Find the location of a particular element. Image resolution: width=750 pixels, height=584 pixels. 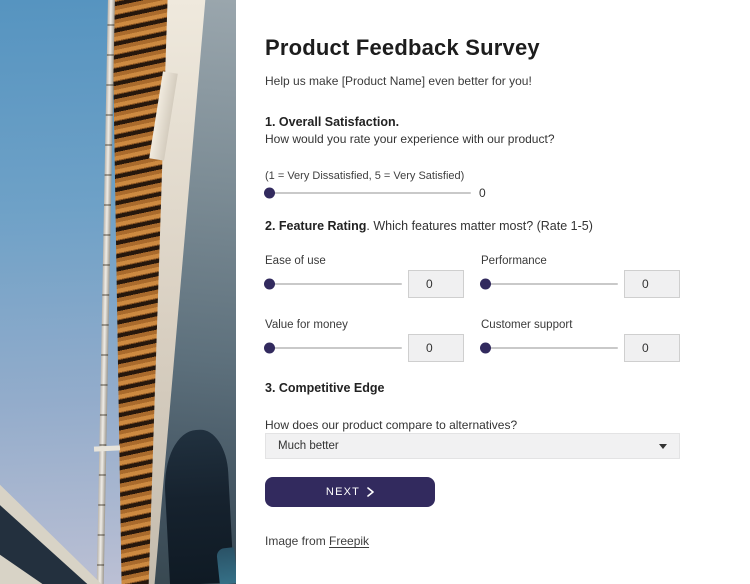

feature-label: Value for money is located at coordinates (306, 325).